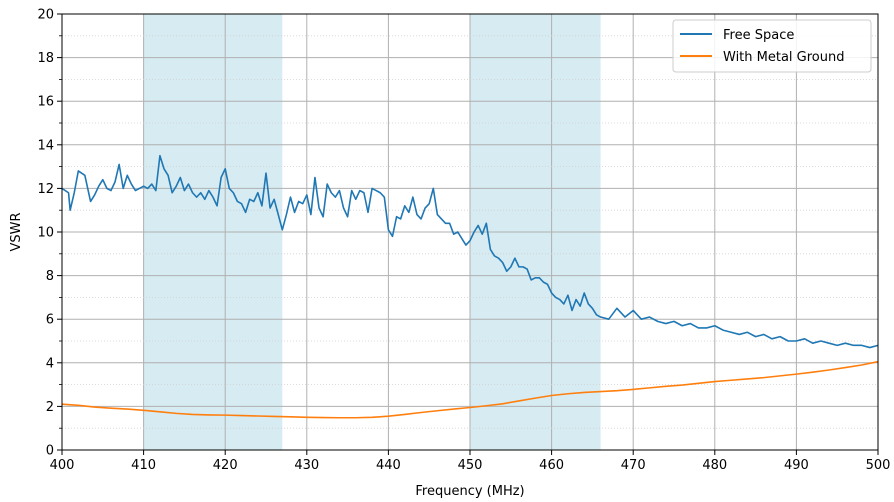  What do you see at coordinates (633, 465) in the screenshot?
I see `x-tick-label: 470` at bounding box center [633, 465].